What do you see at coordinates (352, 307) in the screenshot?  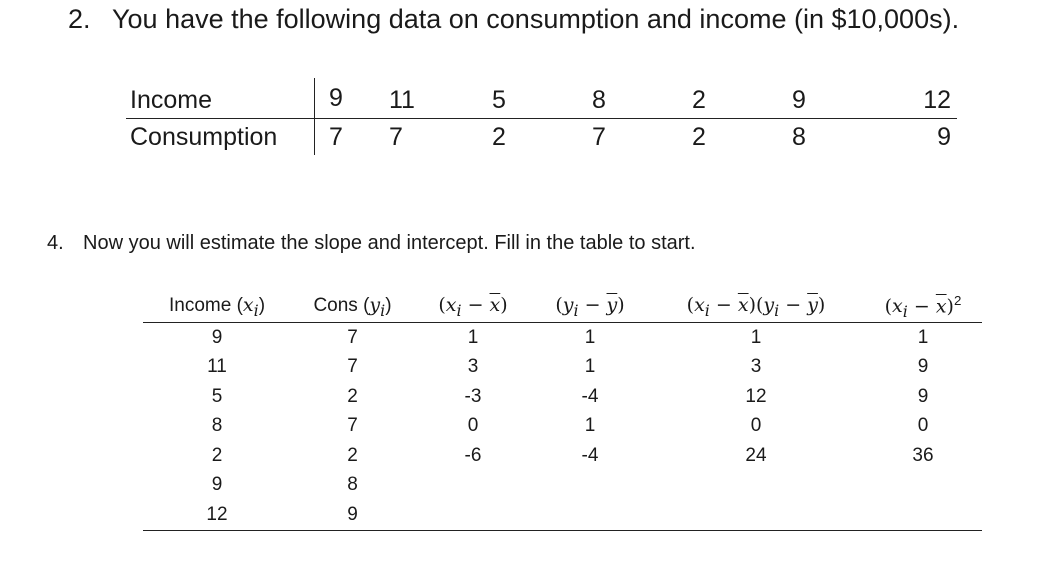 I see `header-cons: Cons (yi)` at bounding box center [352, 307].